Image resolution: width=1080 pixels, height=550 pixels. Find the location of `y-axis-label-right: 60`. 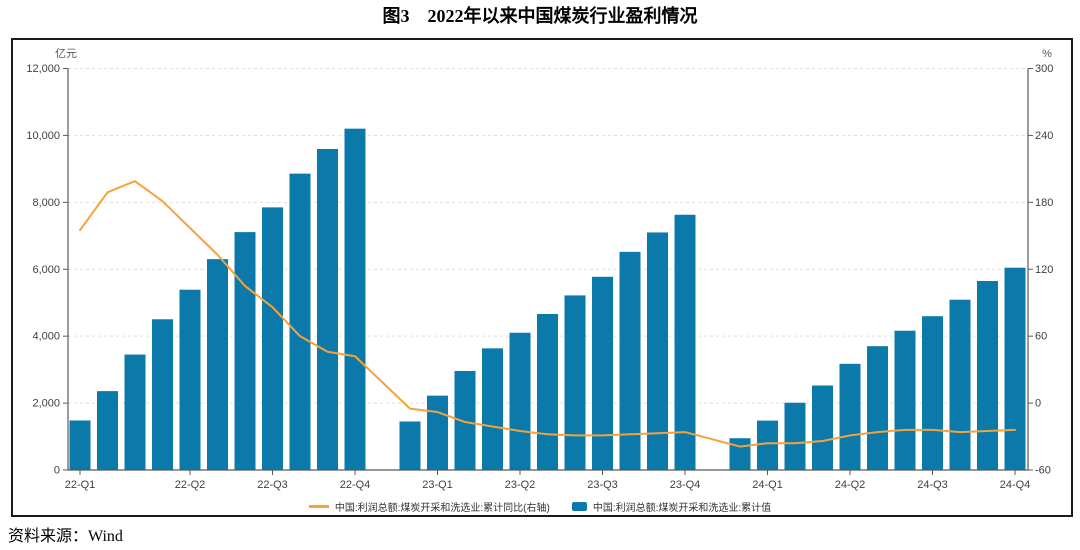

y-axis-label-right: 60 is located at coordinates (1041, 337).